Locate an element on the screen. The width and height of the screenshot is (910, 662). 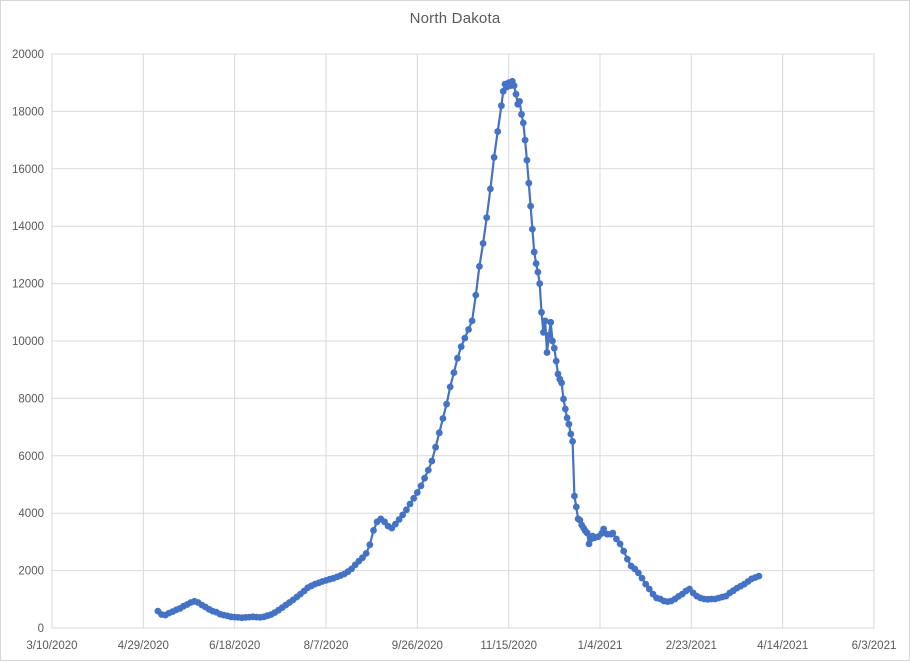
x-axis-tick-label: 8/7/2020 is located at coordinates (326, 646).